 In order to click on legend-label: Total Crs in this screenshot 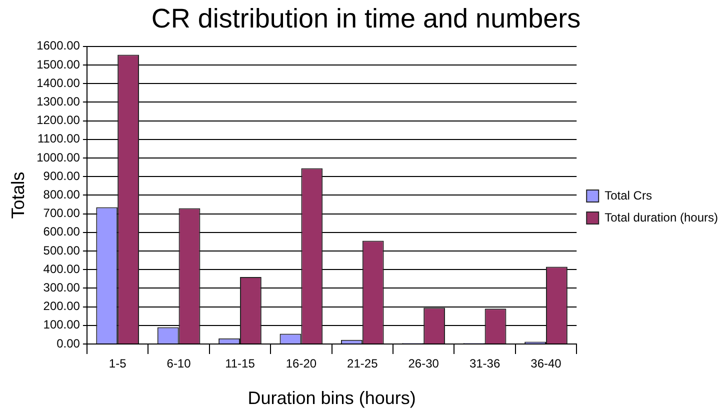, I will do `click(628, 195)`.